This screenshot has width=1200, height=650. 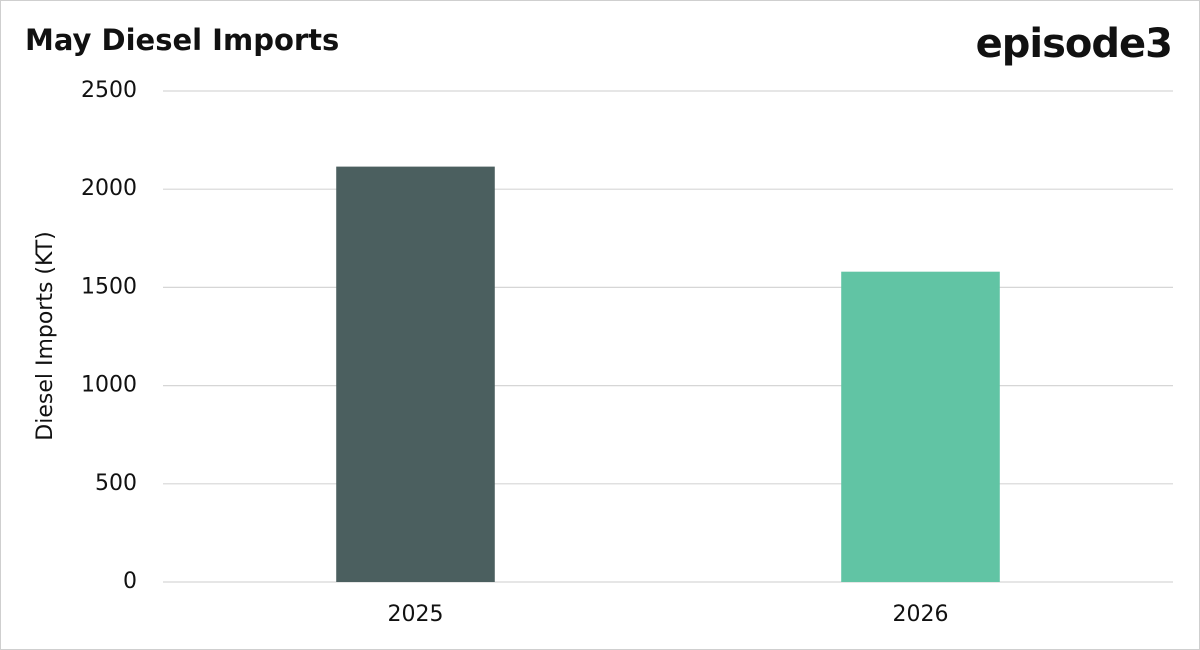 I want to click on y-tick-label: 1500, so click(x=109, y=286).